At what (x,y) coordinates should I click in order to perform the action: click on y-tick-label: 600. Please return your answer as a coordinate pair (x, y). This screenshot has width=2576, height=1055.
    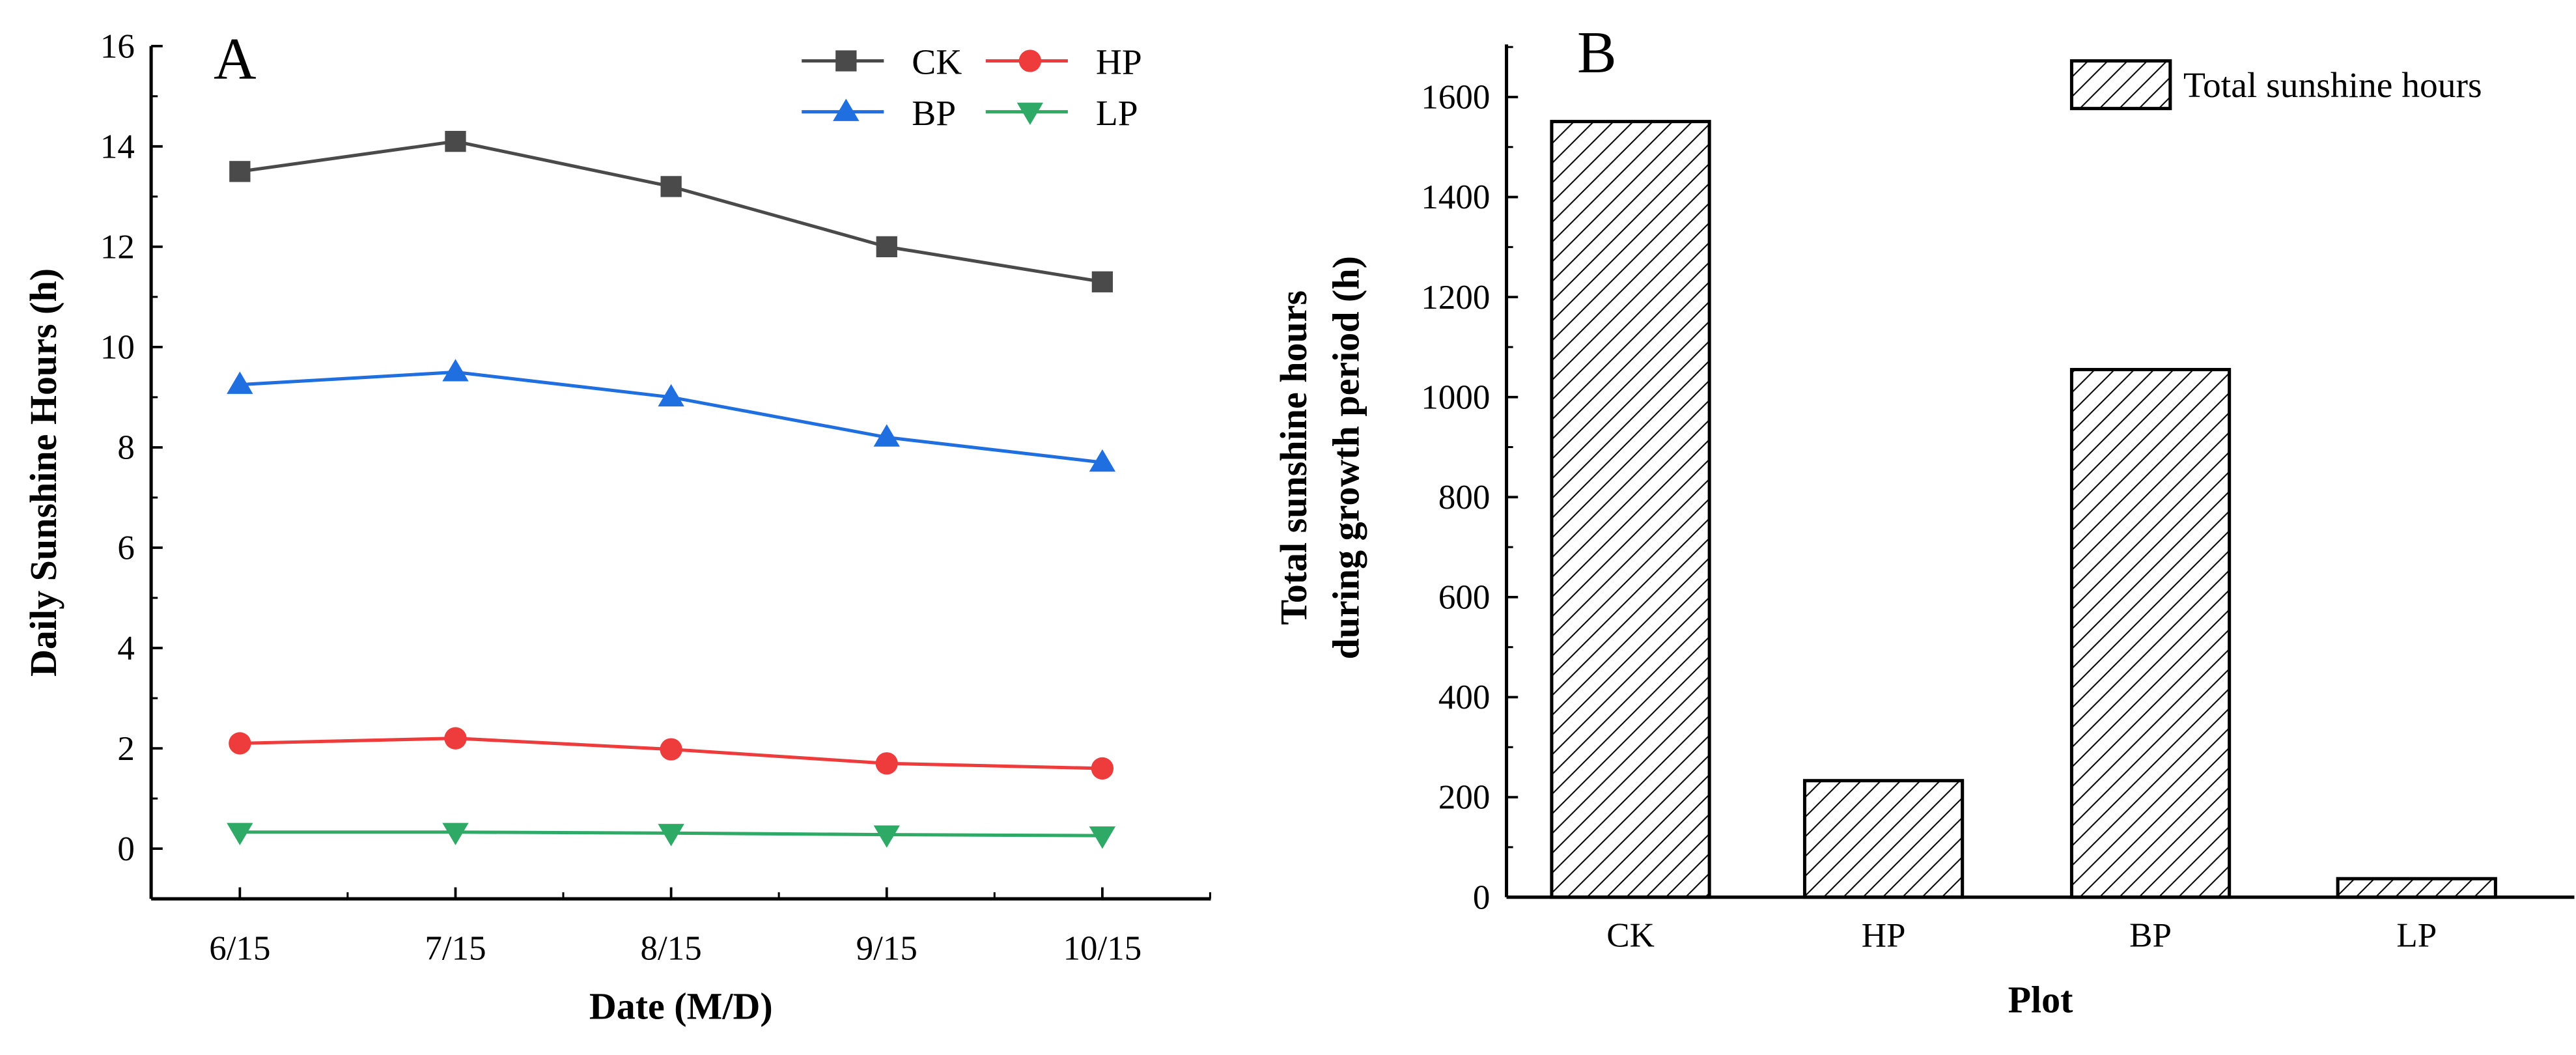
    Looking at the image, I should click on (1464, 598).